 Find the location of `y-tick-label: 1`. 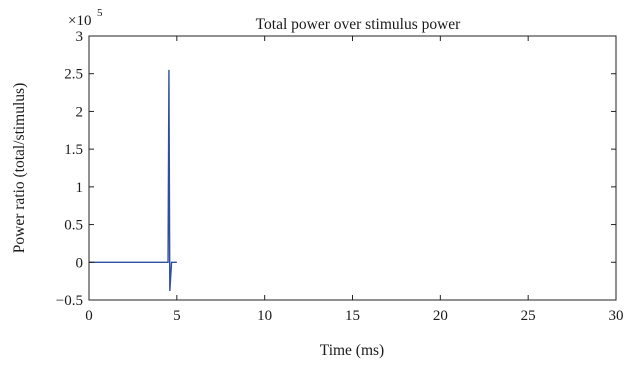

y-tick-label: 1 is located at coordinates (80, 188).